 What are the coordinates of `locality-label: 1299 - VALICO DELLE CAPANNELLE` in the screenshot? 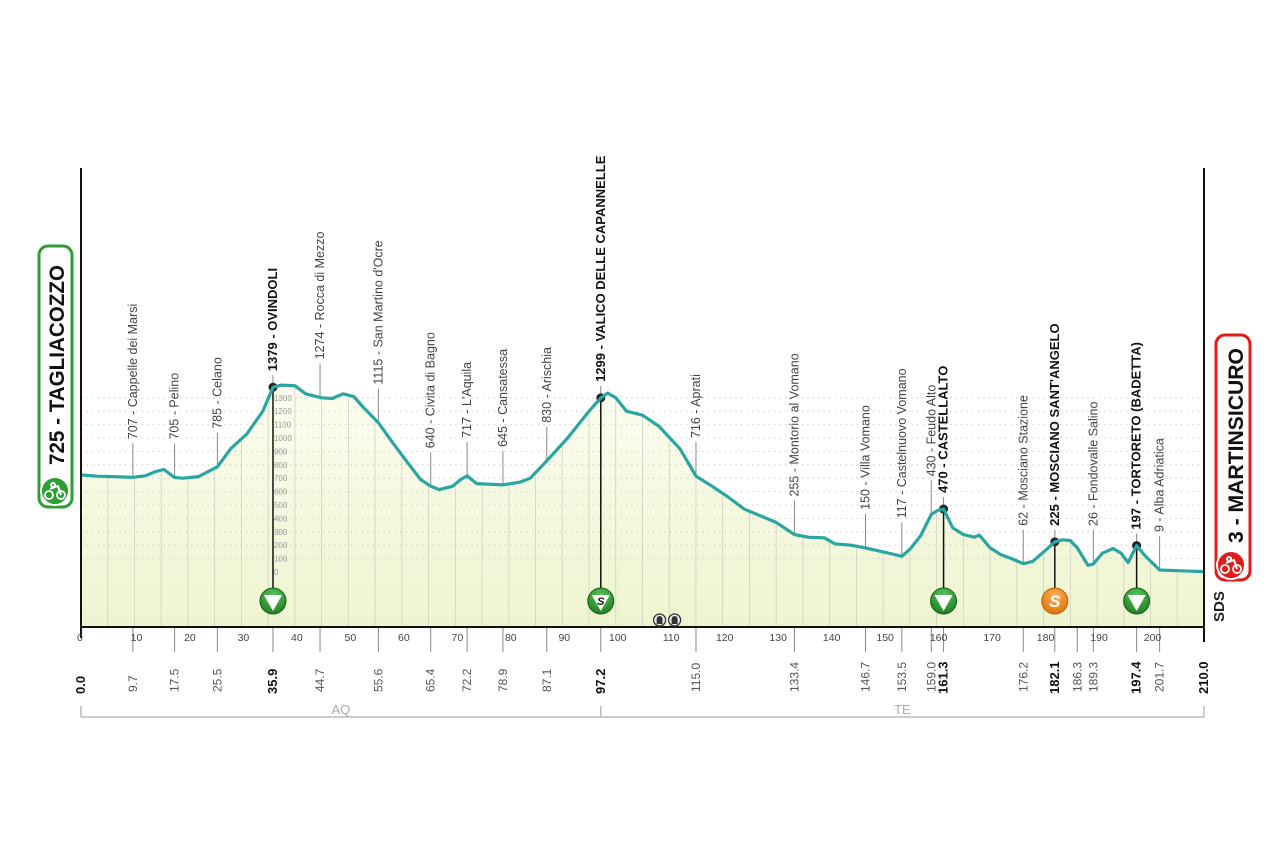 It's located at (600, 268).